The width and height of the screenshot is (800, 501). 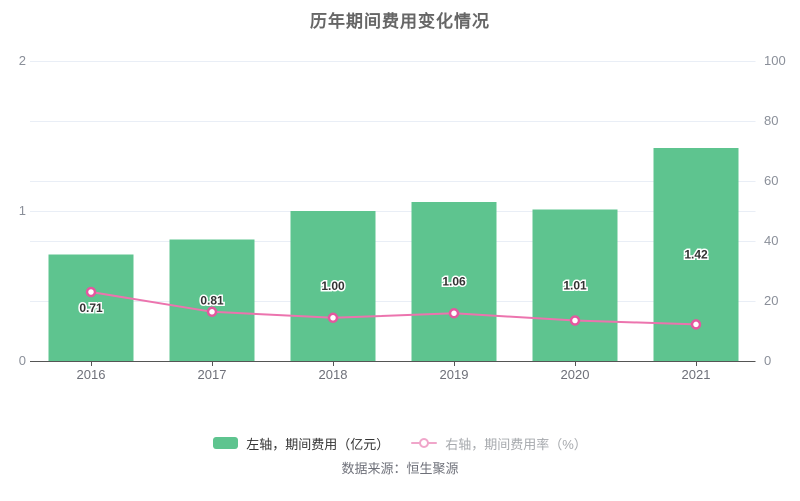 I want to click on x-axis-label-2016: 2016, so click(x=91, y=374).